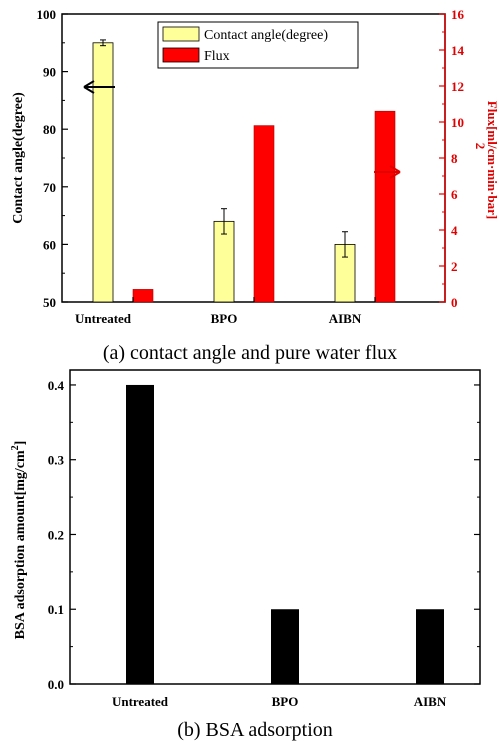 This screenshot has width=500, height=742. Describe the element at coordinates (47, 14) in the screenshot. I see `left-tick-label: 100` at that location.